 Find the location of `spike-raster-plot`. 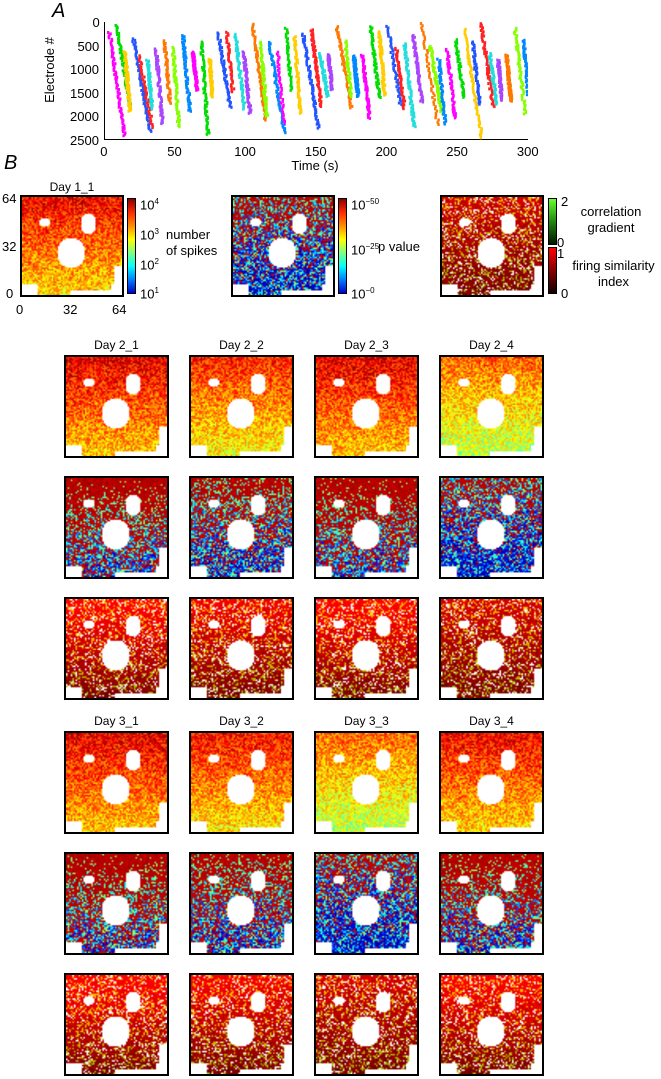

spike-raster-plot is located at coordinates (316, 81).